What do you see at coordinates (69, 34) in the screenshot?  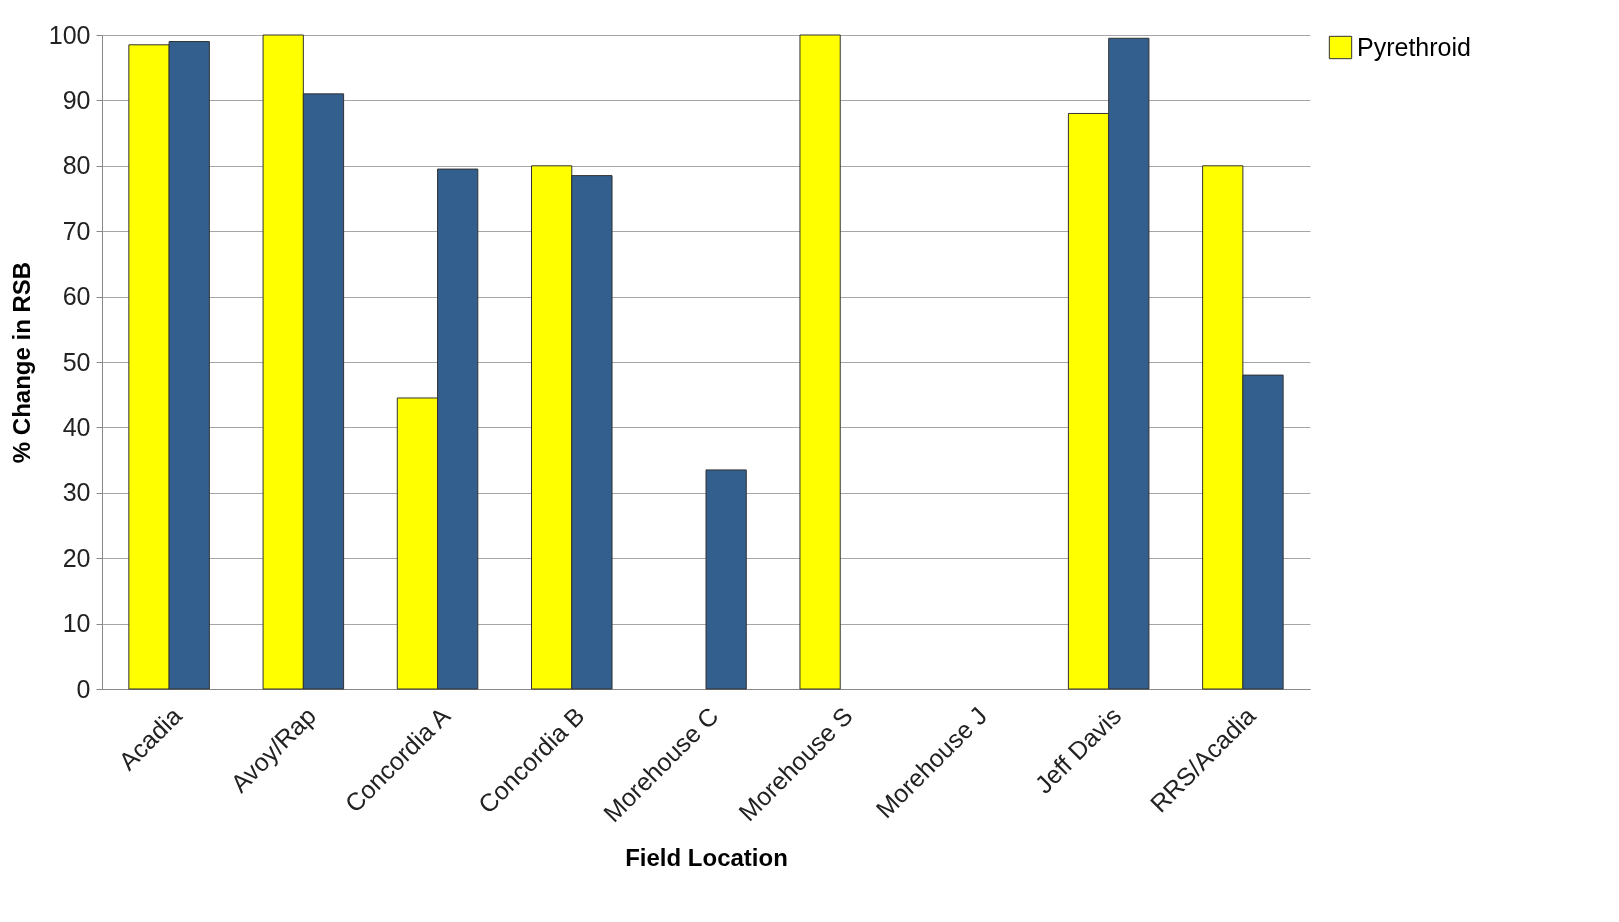 I see `y-tick-label: 100` at bounding box center [69, 34].